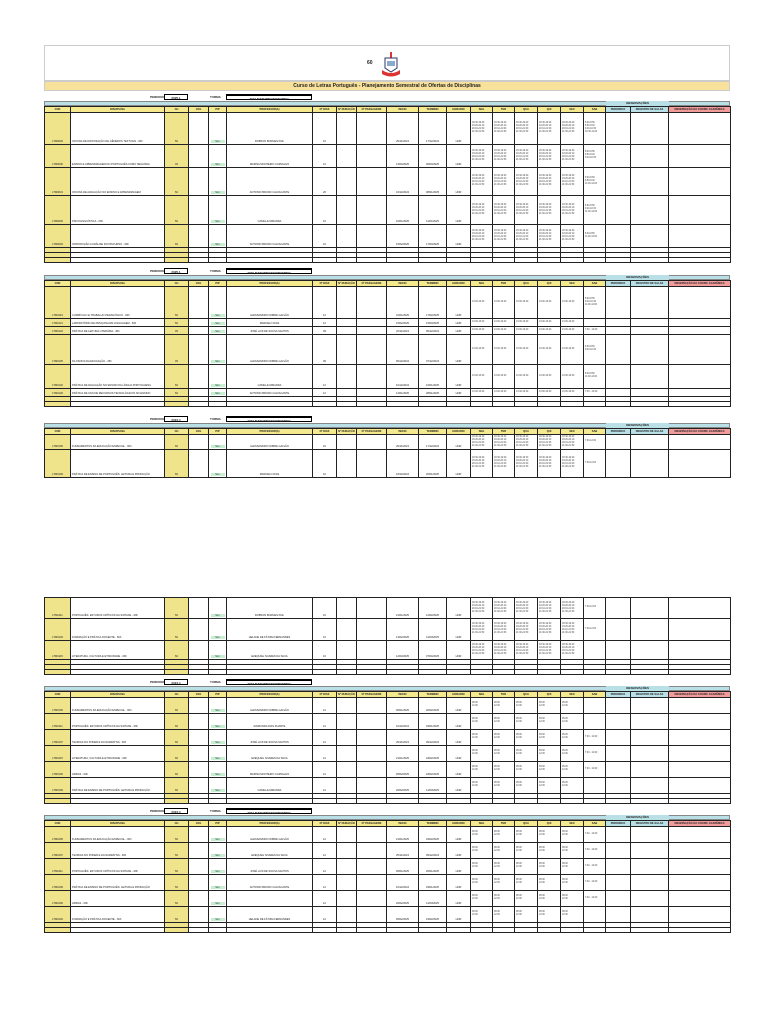 This screenshot has height=1024, width=768. What do you see at coordinates (269, 682) in the screenshot?
I see `turma-value: 2023 MATUTINO/VESPERTINO` at bounding box center [269, 682].